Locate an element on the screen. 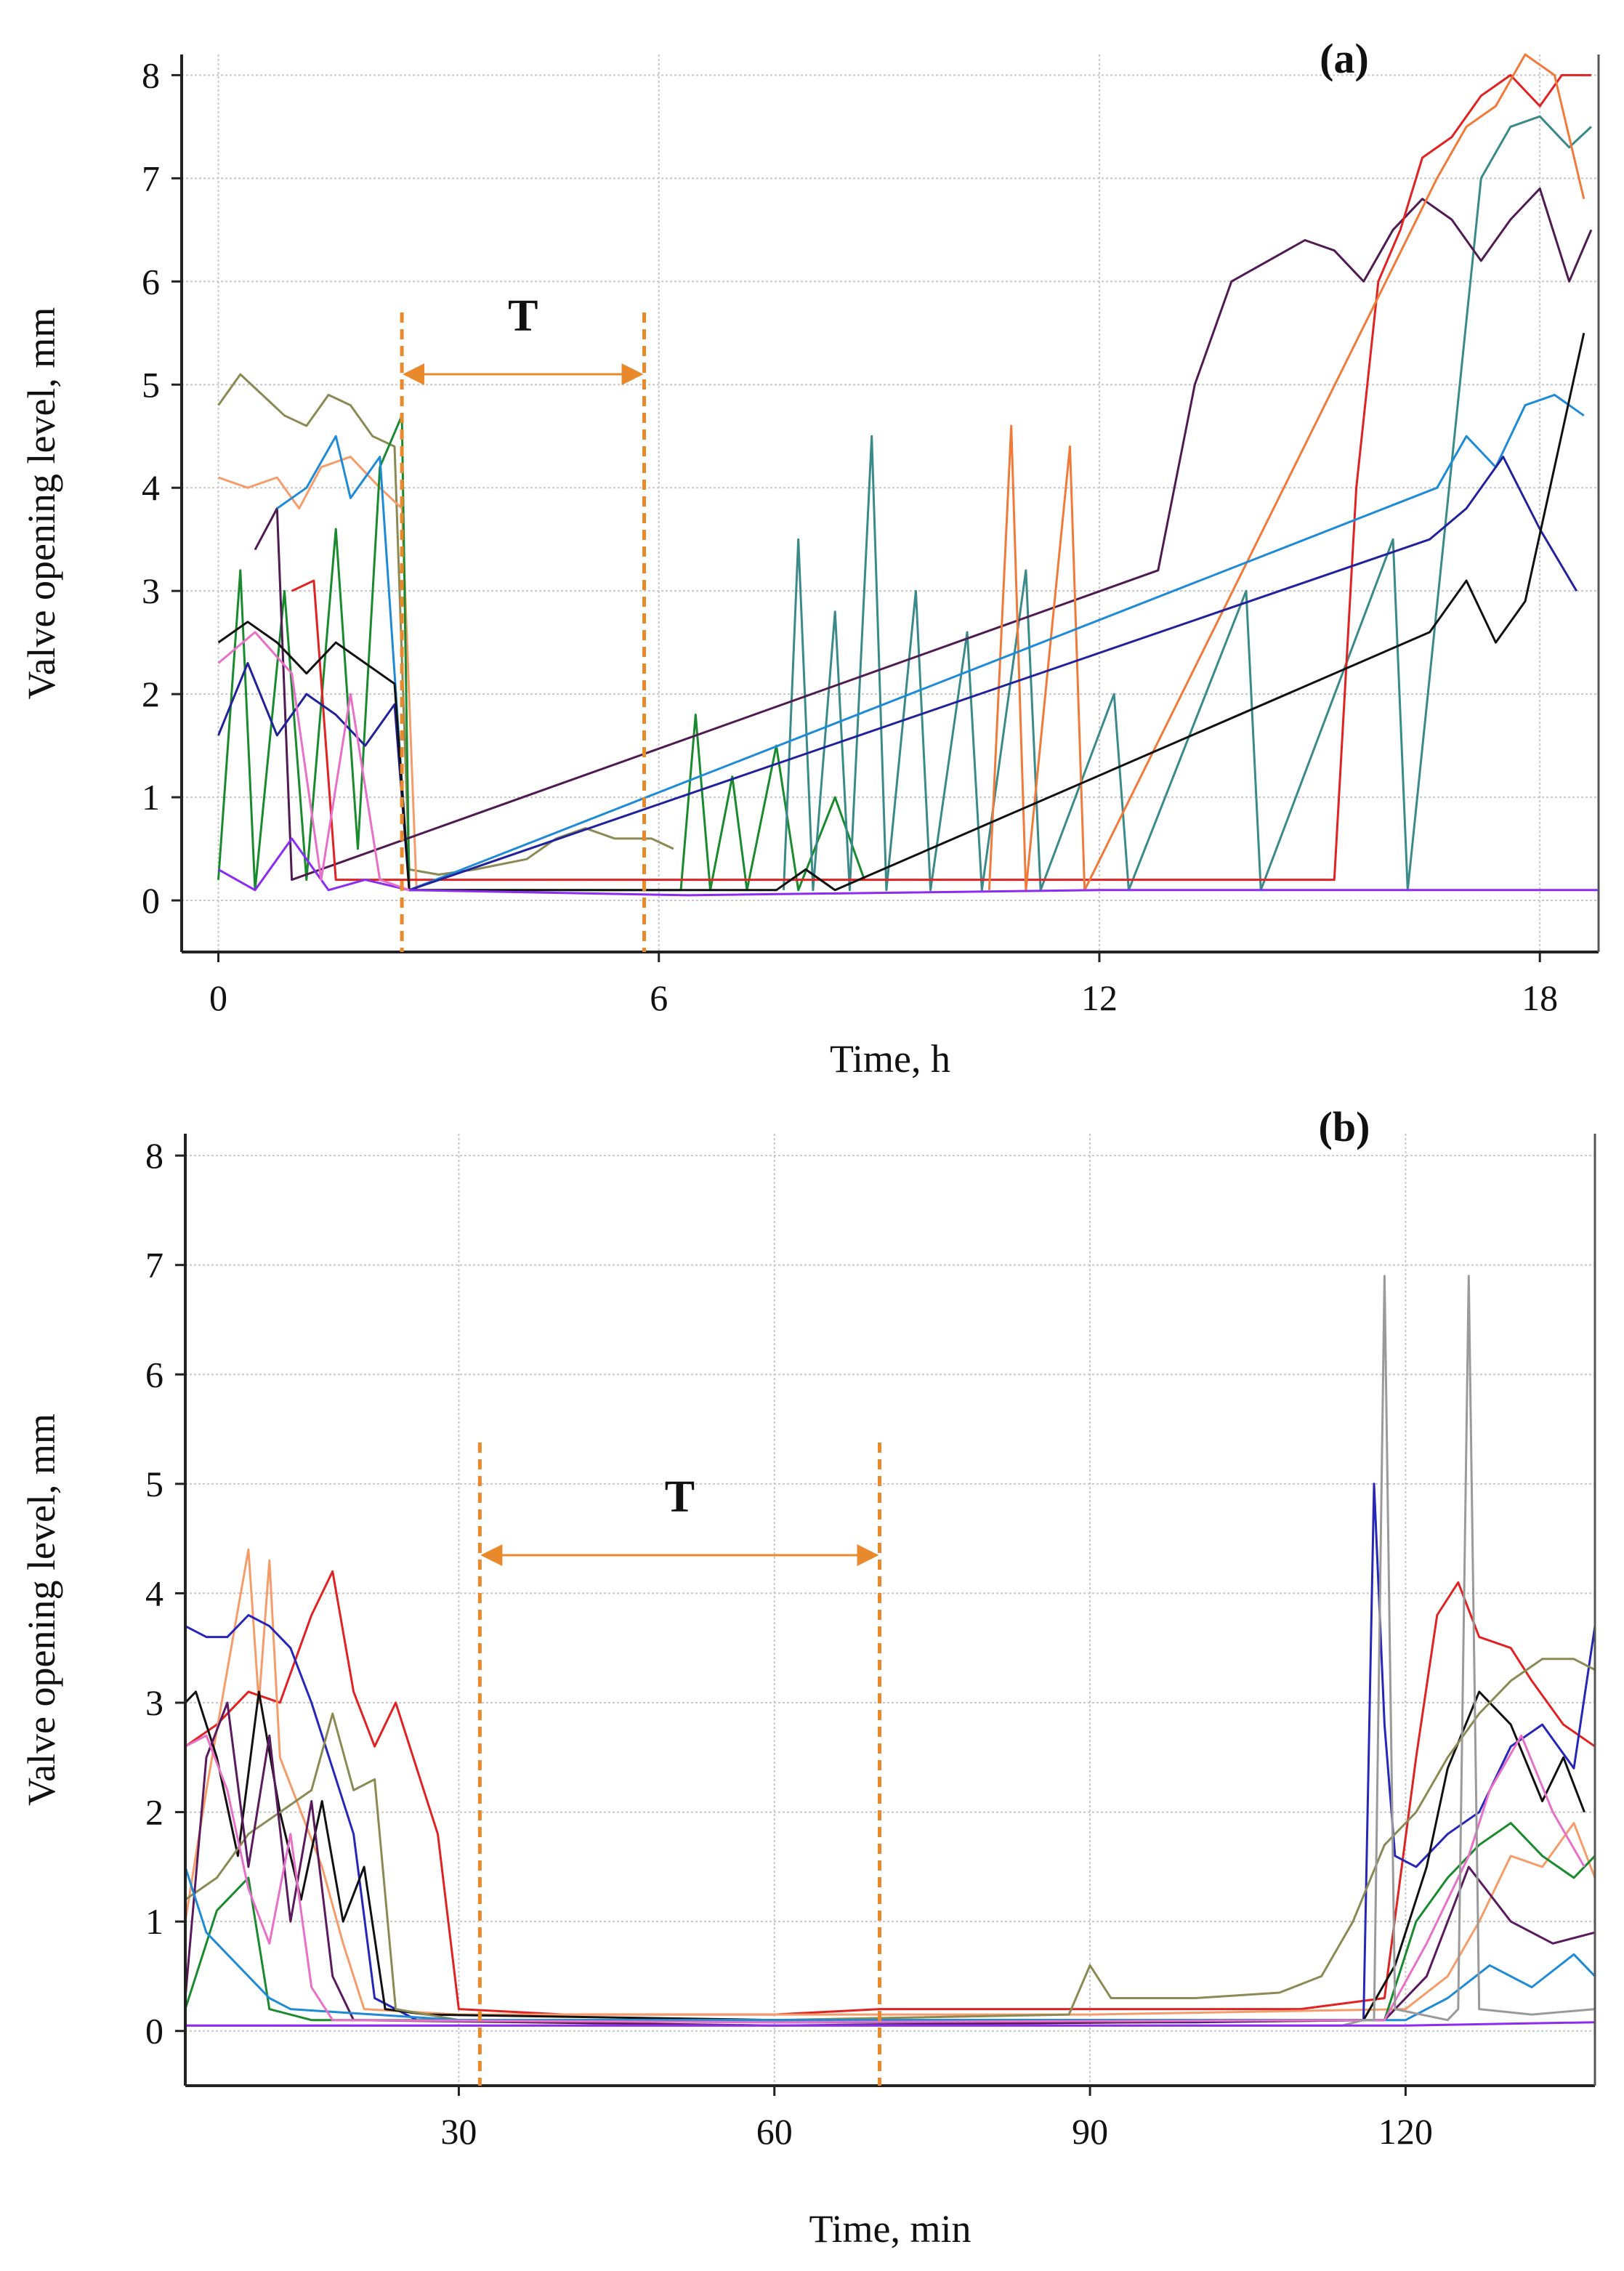  chart-b-x-tick-label: 120 is located at coordinates (1405, 2131).